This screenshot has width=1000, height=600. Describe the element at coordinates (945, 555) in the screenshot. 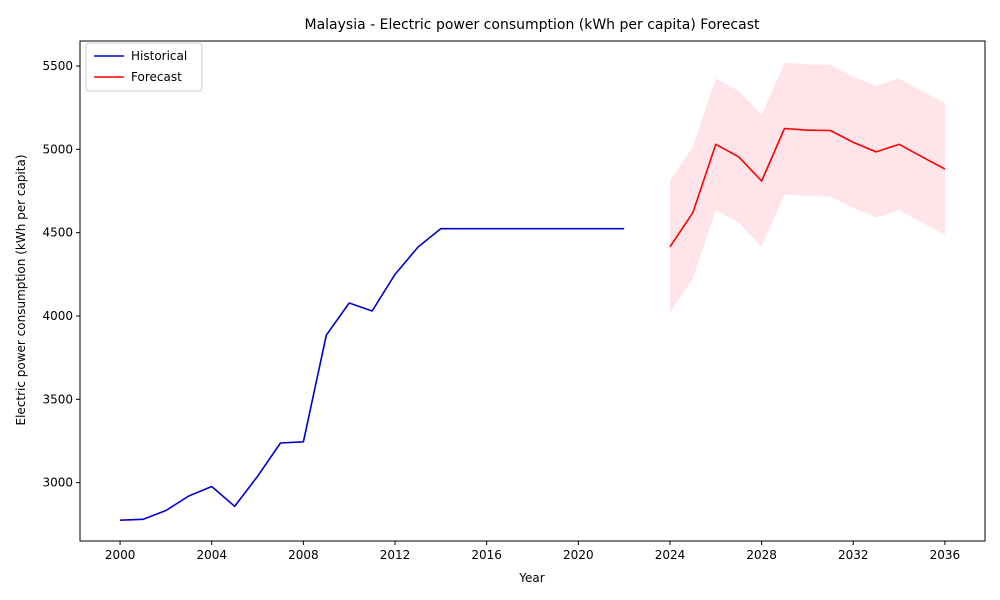

I see `x-tick-label-2036: 2036` at that location.